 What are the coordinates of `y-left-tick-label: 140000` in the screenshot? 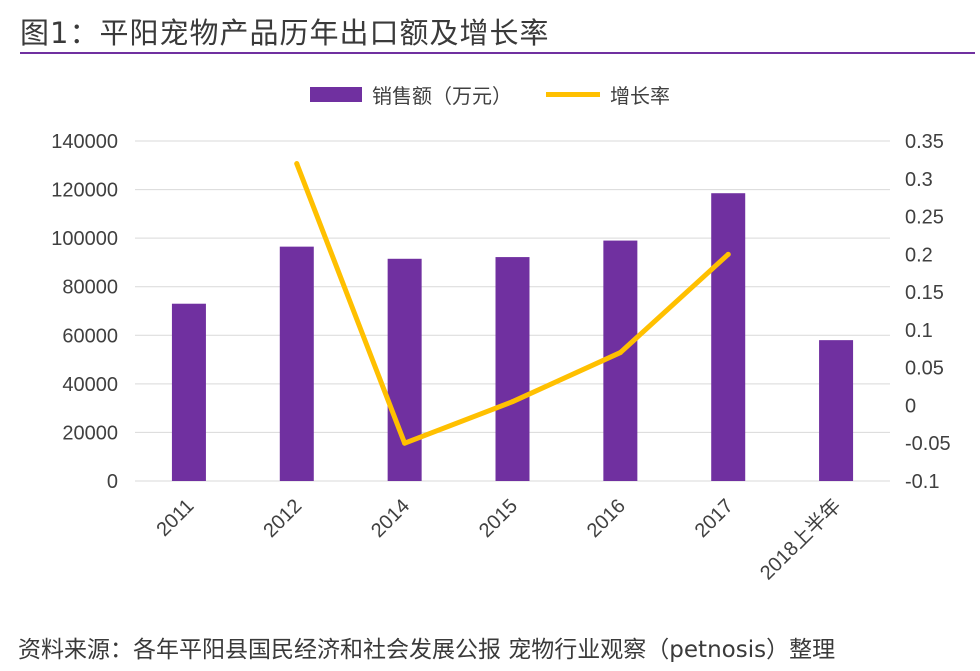 It's located at (84, 142).